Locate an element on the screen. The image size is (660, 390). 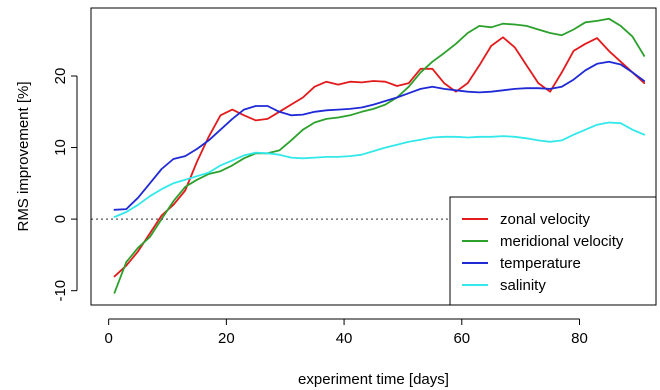
legend-label: temperature is located at coordinates (540, 263).